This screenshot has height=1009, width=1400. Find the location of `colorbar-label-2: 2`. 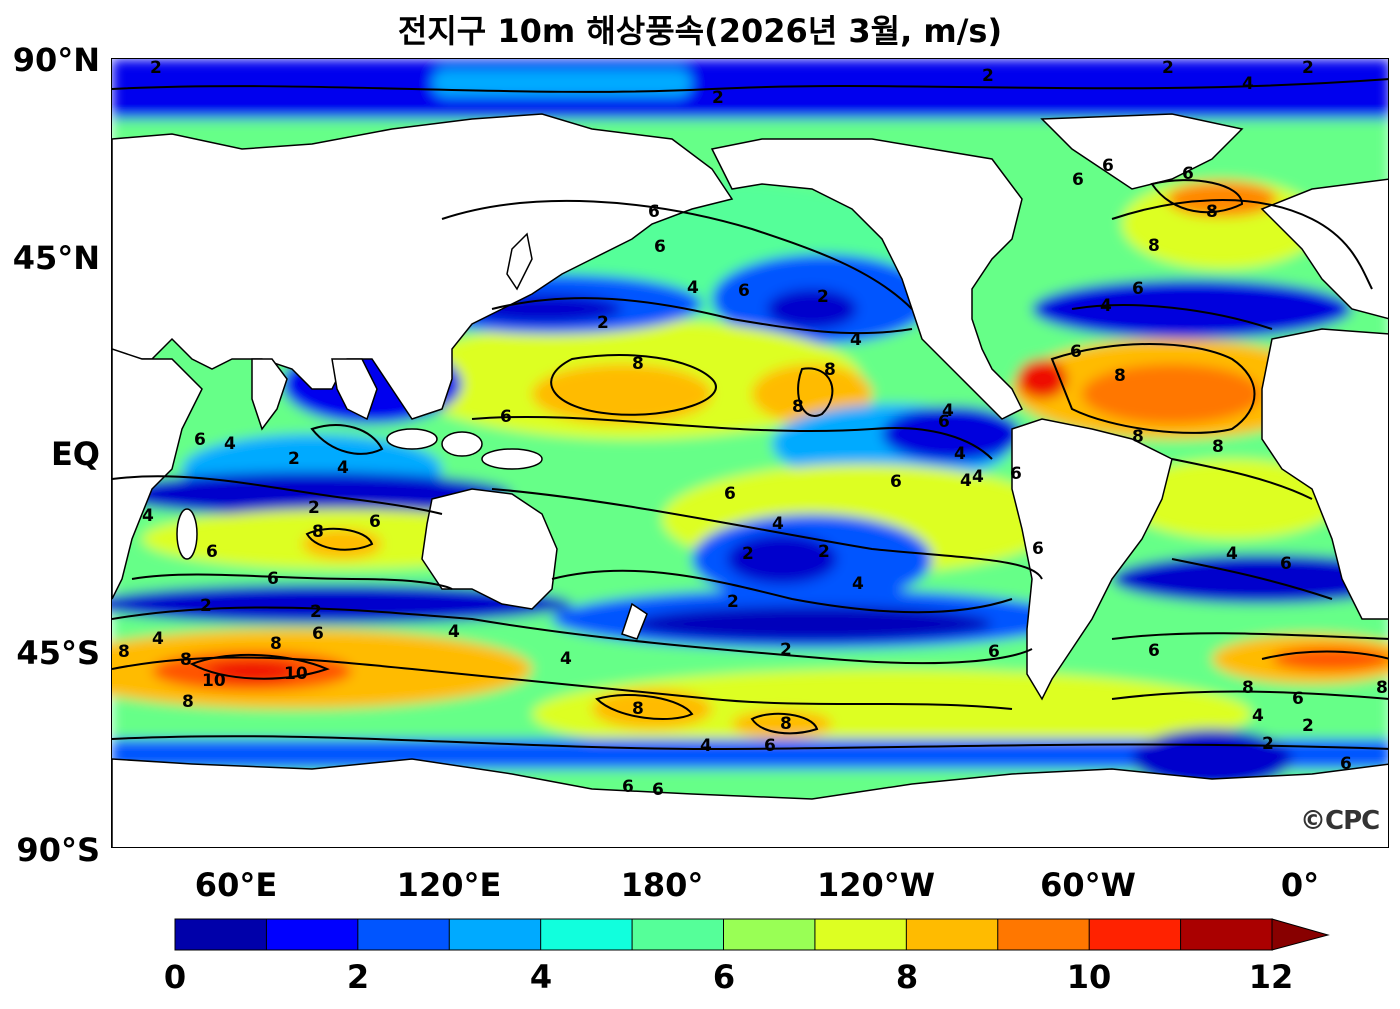

colorbar-label-2: 2 is located at coordinates (358, 977).